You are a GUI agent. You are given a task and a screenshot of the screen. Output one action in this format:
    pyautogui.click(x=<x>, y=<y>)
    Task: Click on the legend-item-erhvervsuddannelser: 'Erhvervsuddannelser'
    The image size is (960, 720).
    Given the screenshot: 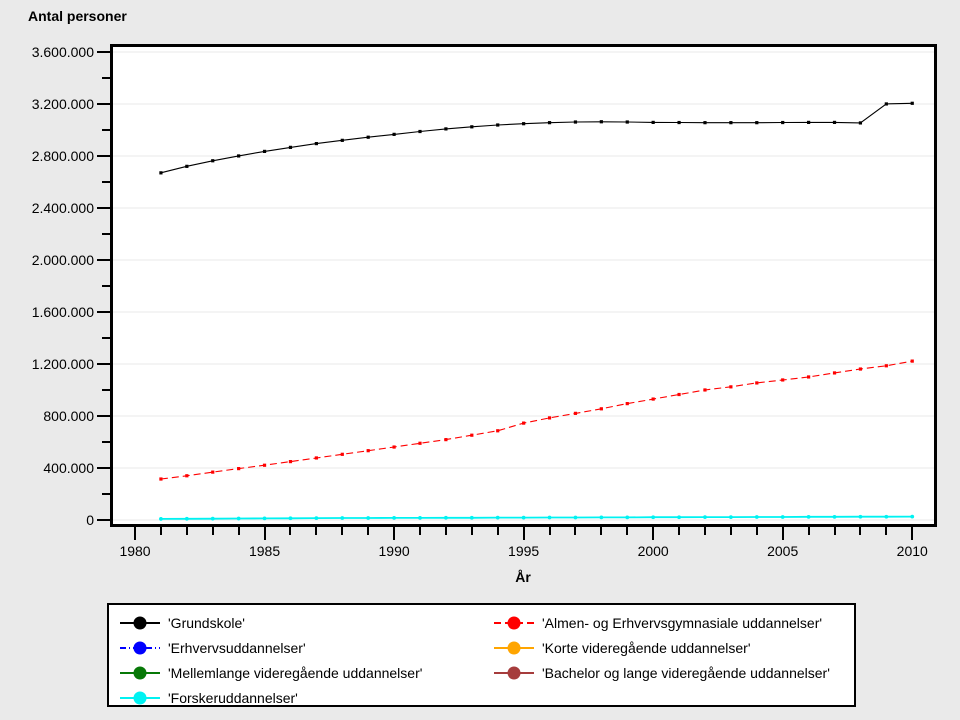 What is the action you would take?
    pyautogui.click(x=213, y=648)
    